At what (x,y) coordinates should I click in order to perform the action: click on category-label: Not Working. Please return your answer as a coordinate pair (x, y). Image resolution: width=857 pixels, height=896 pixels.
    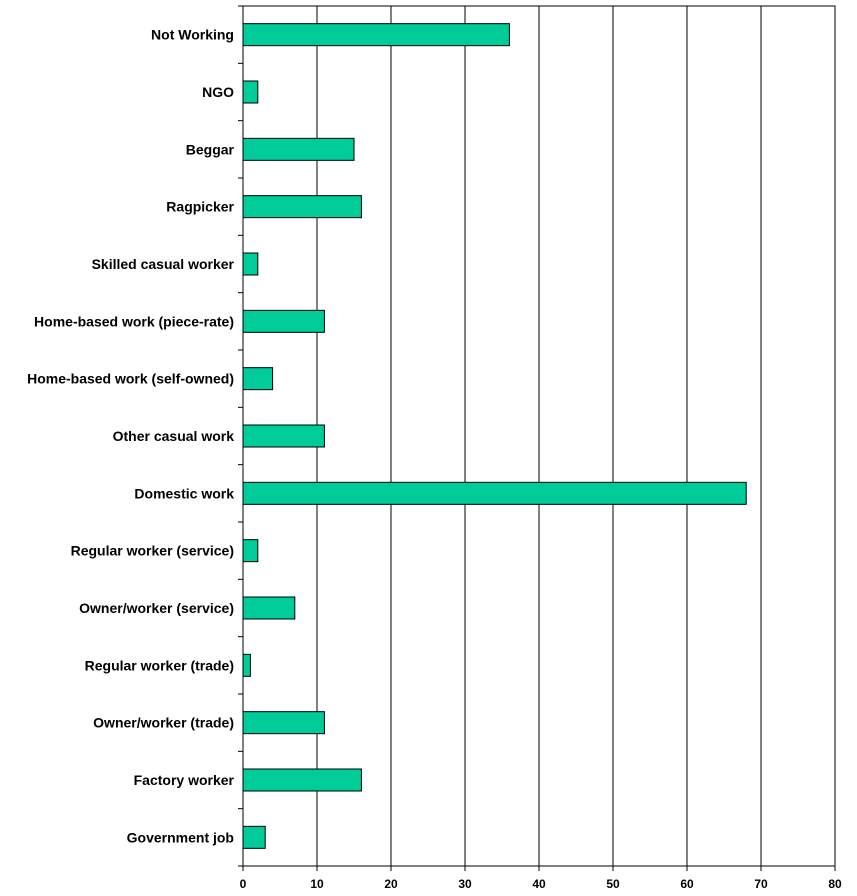
    Looking at the image, I should click on (192, 35).